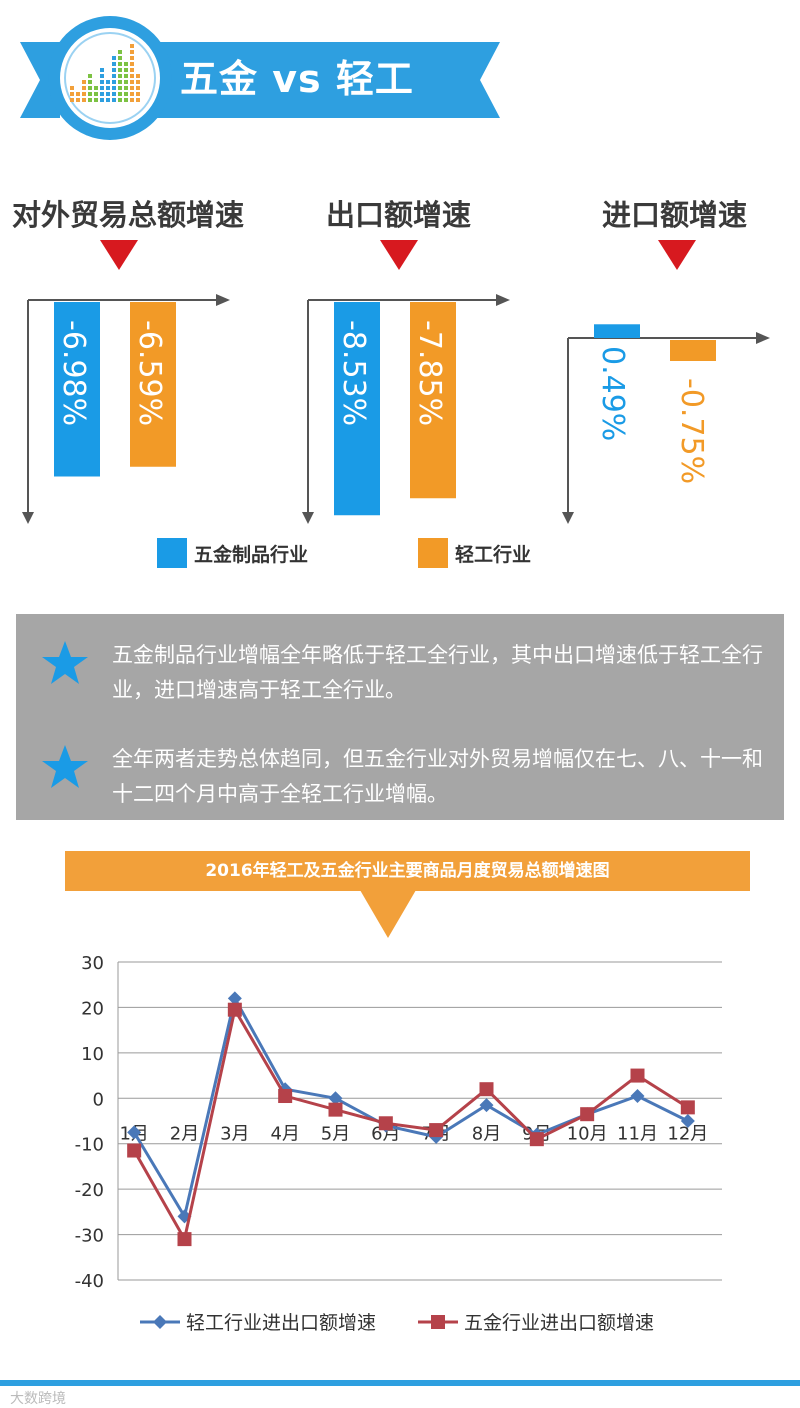 The width and height of the screenshot is (800, 1408). I want to click on banner-title: 五金 vs 轻工, so click(297, 79).